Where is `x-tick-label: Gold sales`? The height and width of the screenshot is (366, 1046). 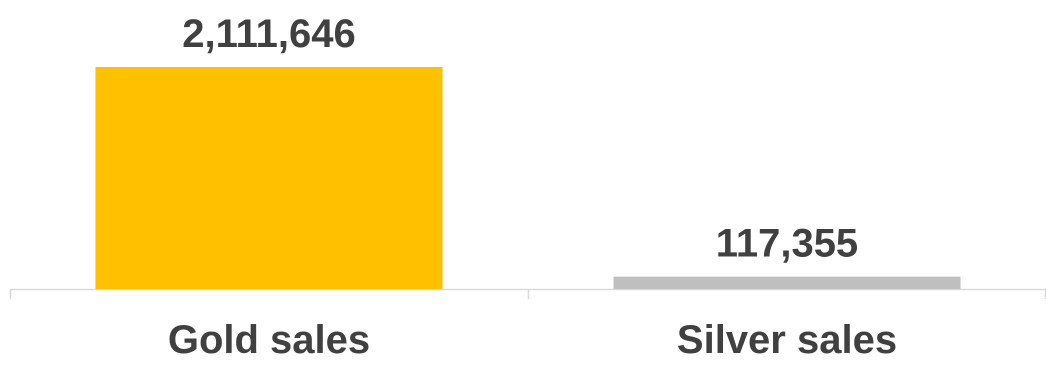
x-tick-label: Gold sales is located at coordinates (269, 339).